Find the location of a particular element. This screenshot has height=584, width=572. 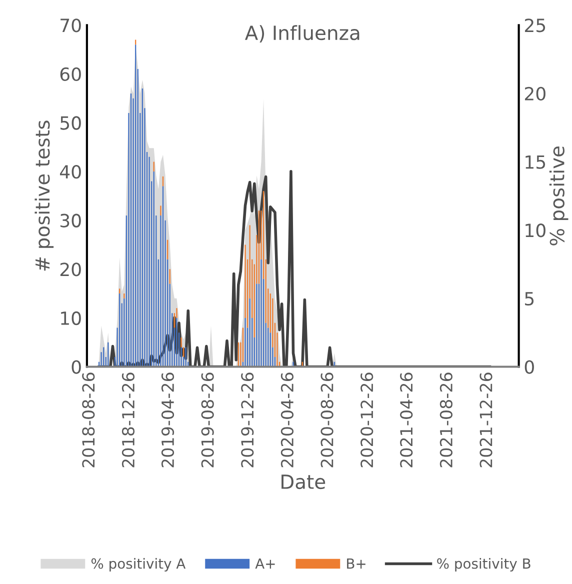

y-tick-label: 10 is located at coordinates (71, 318).